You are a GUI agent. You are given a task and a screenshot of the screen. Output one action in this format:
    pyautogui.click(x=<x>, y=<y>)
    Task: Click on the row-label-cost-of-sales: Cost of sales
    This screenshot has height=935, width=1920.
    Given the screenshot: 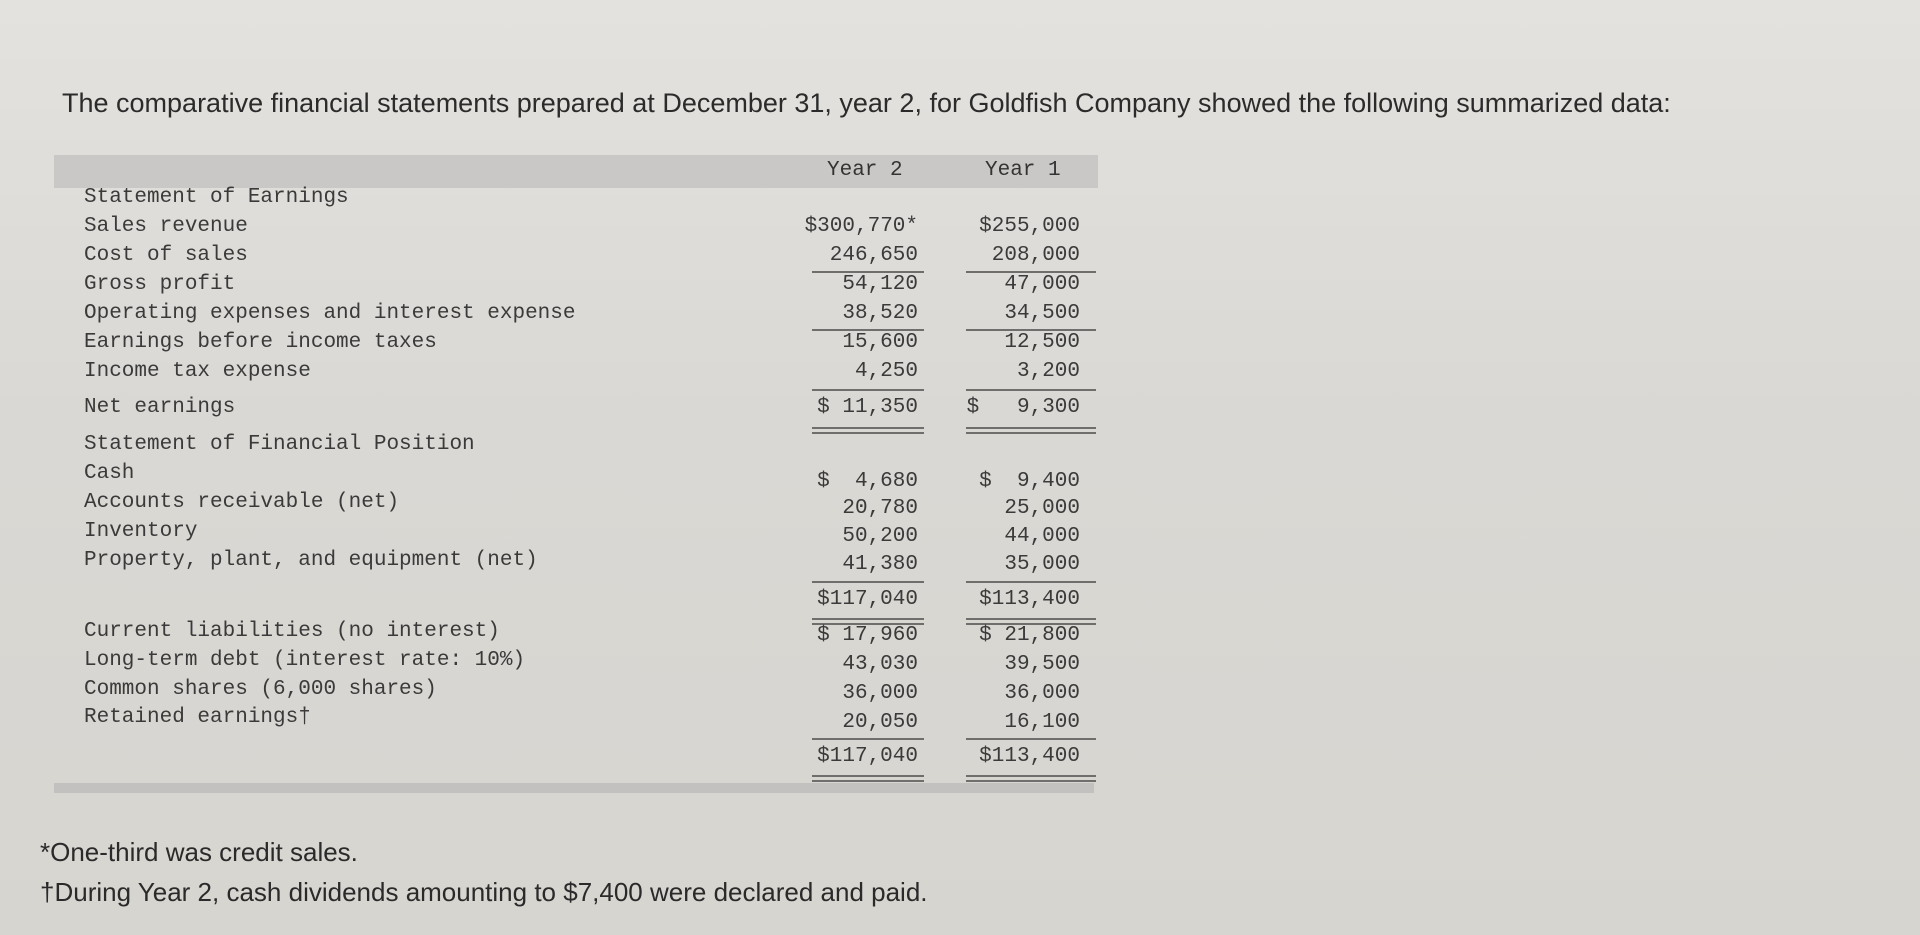 What is the action you would take?
    pyautogui.click(x=166, y=255)
    